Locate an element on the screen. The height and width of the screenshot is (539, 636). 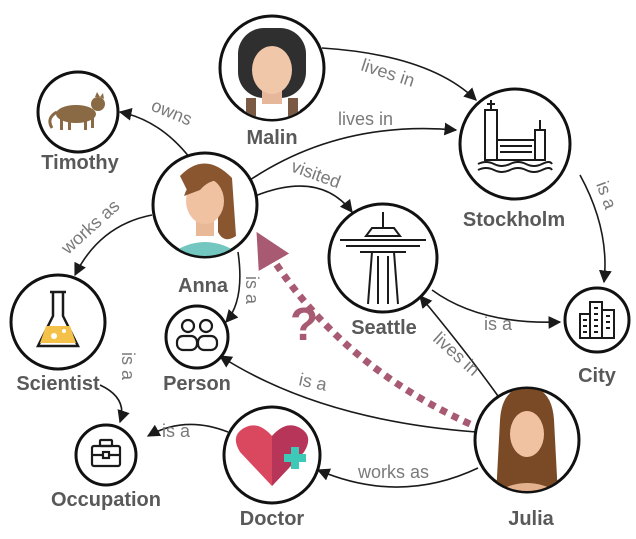
node-stockholm-label: Stockholm is located at coordinates (514, 220).